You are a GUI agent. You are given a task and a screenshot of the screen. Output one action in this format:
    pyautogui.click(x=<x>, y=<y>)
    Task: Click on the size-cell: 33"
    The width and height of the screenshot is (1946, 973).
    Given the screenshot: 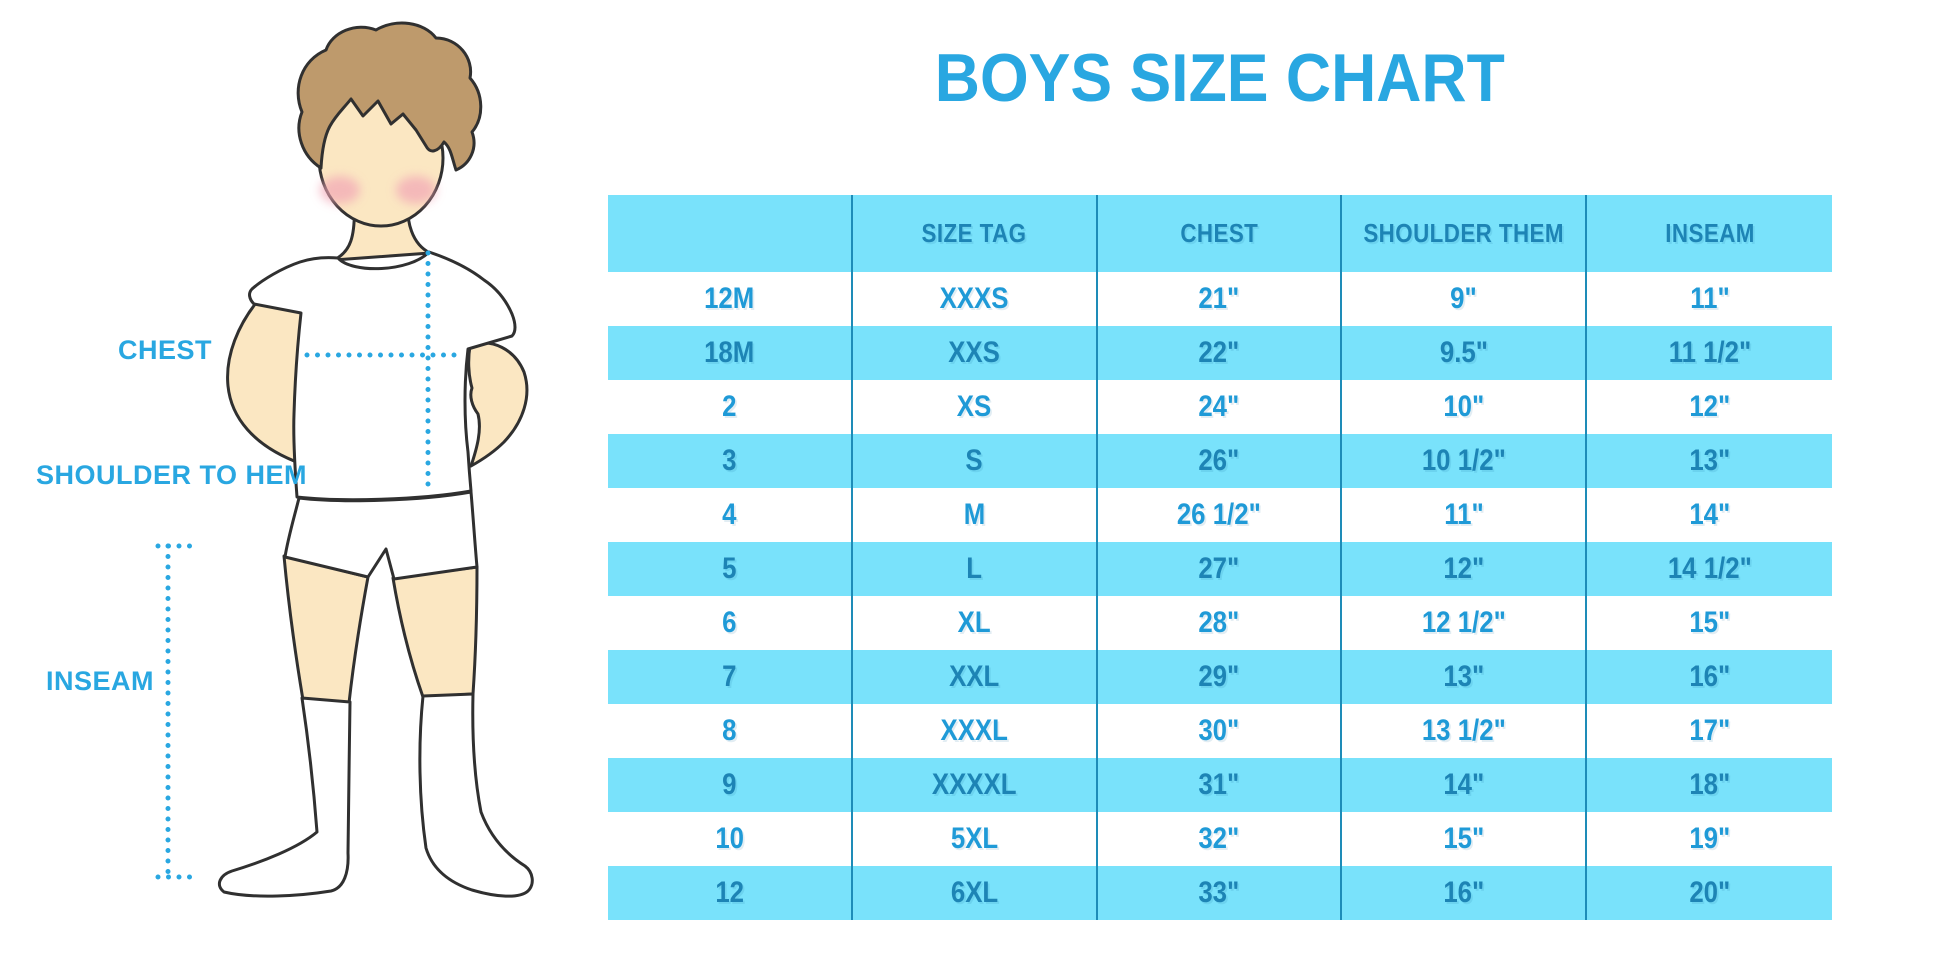 What is the action you would take?
    pyautogui.click(x=1220, y=893)
    